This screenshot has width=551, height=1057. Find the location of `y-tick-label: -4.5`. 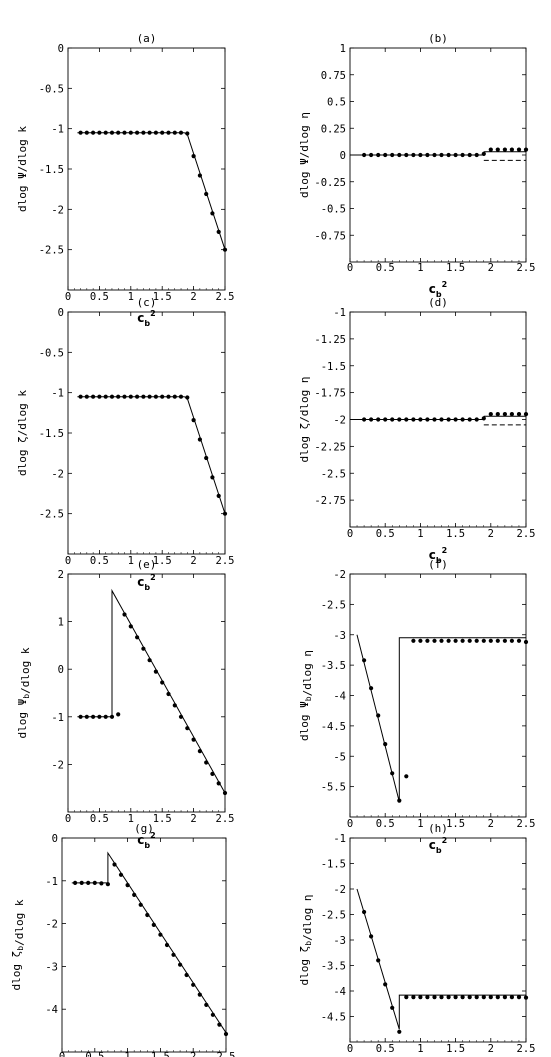

y-tick-label: -4.5 is located at coordinates (333, 727).